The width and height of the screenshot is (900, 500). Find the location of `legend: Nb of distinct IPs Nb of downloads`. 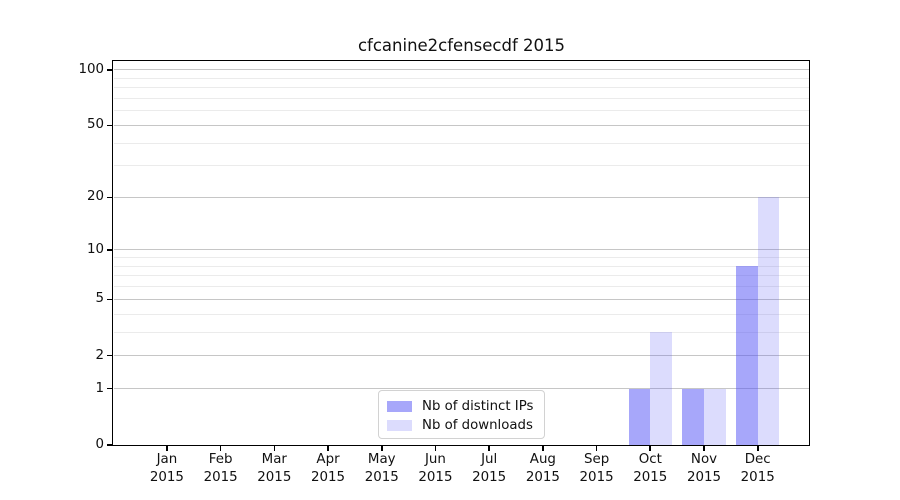

legend: Nb of distinct IPs Nb of downloads is located at coordinates (461, 414).